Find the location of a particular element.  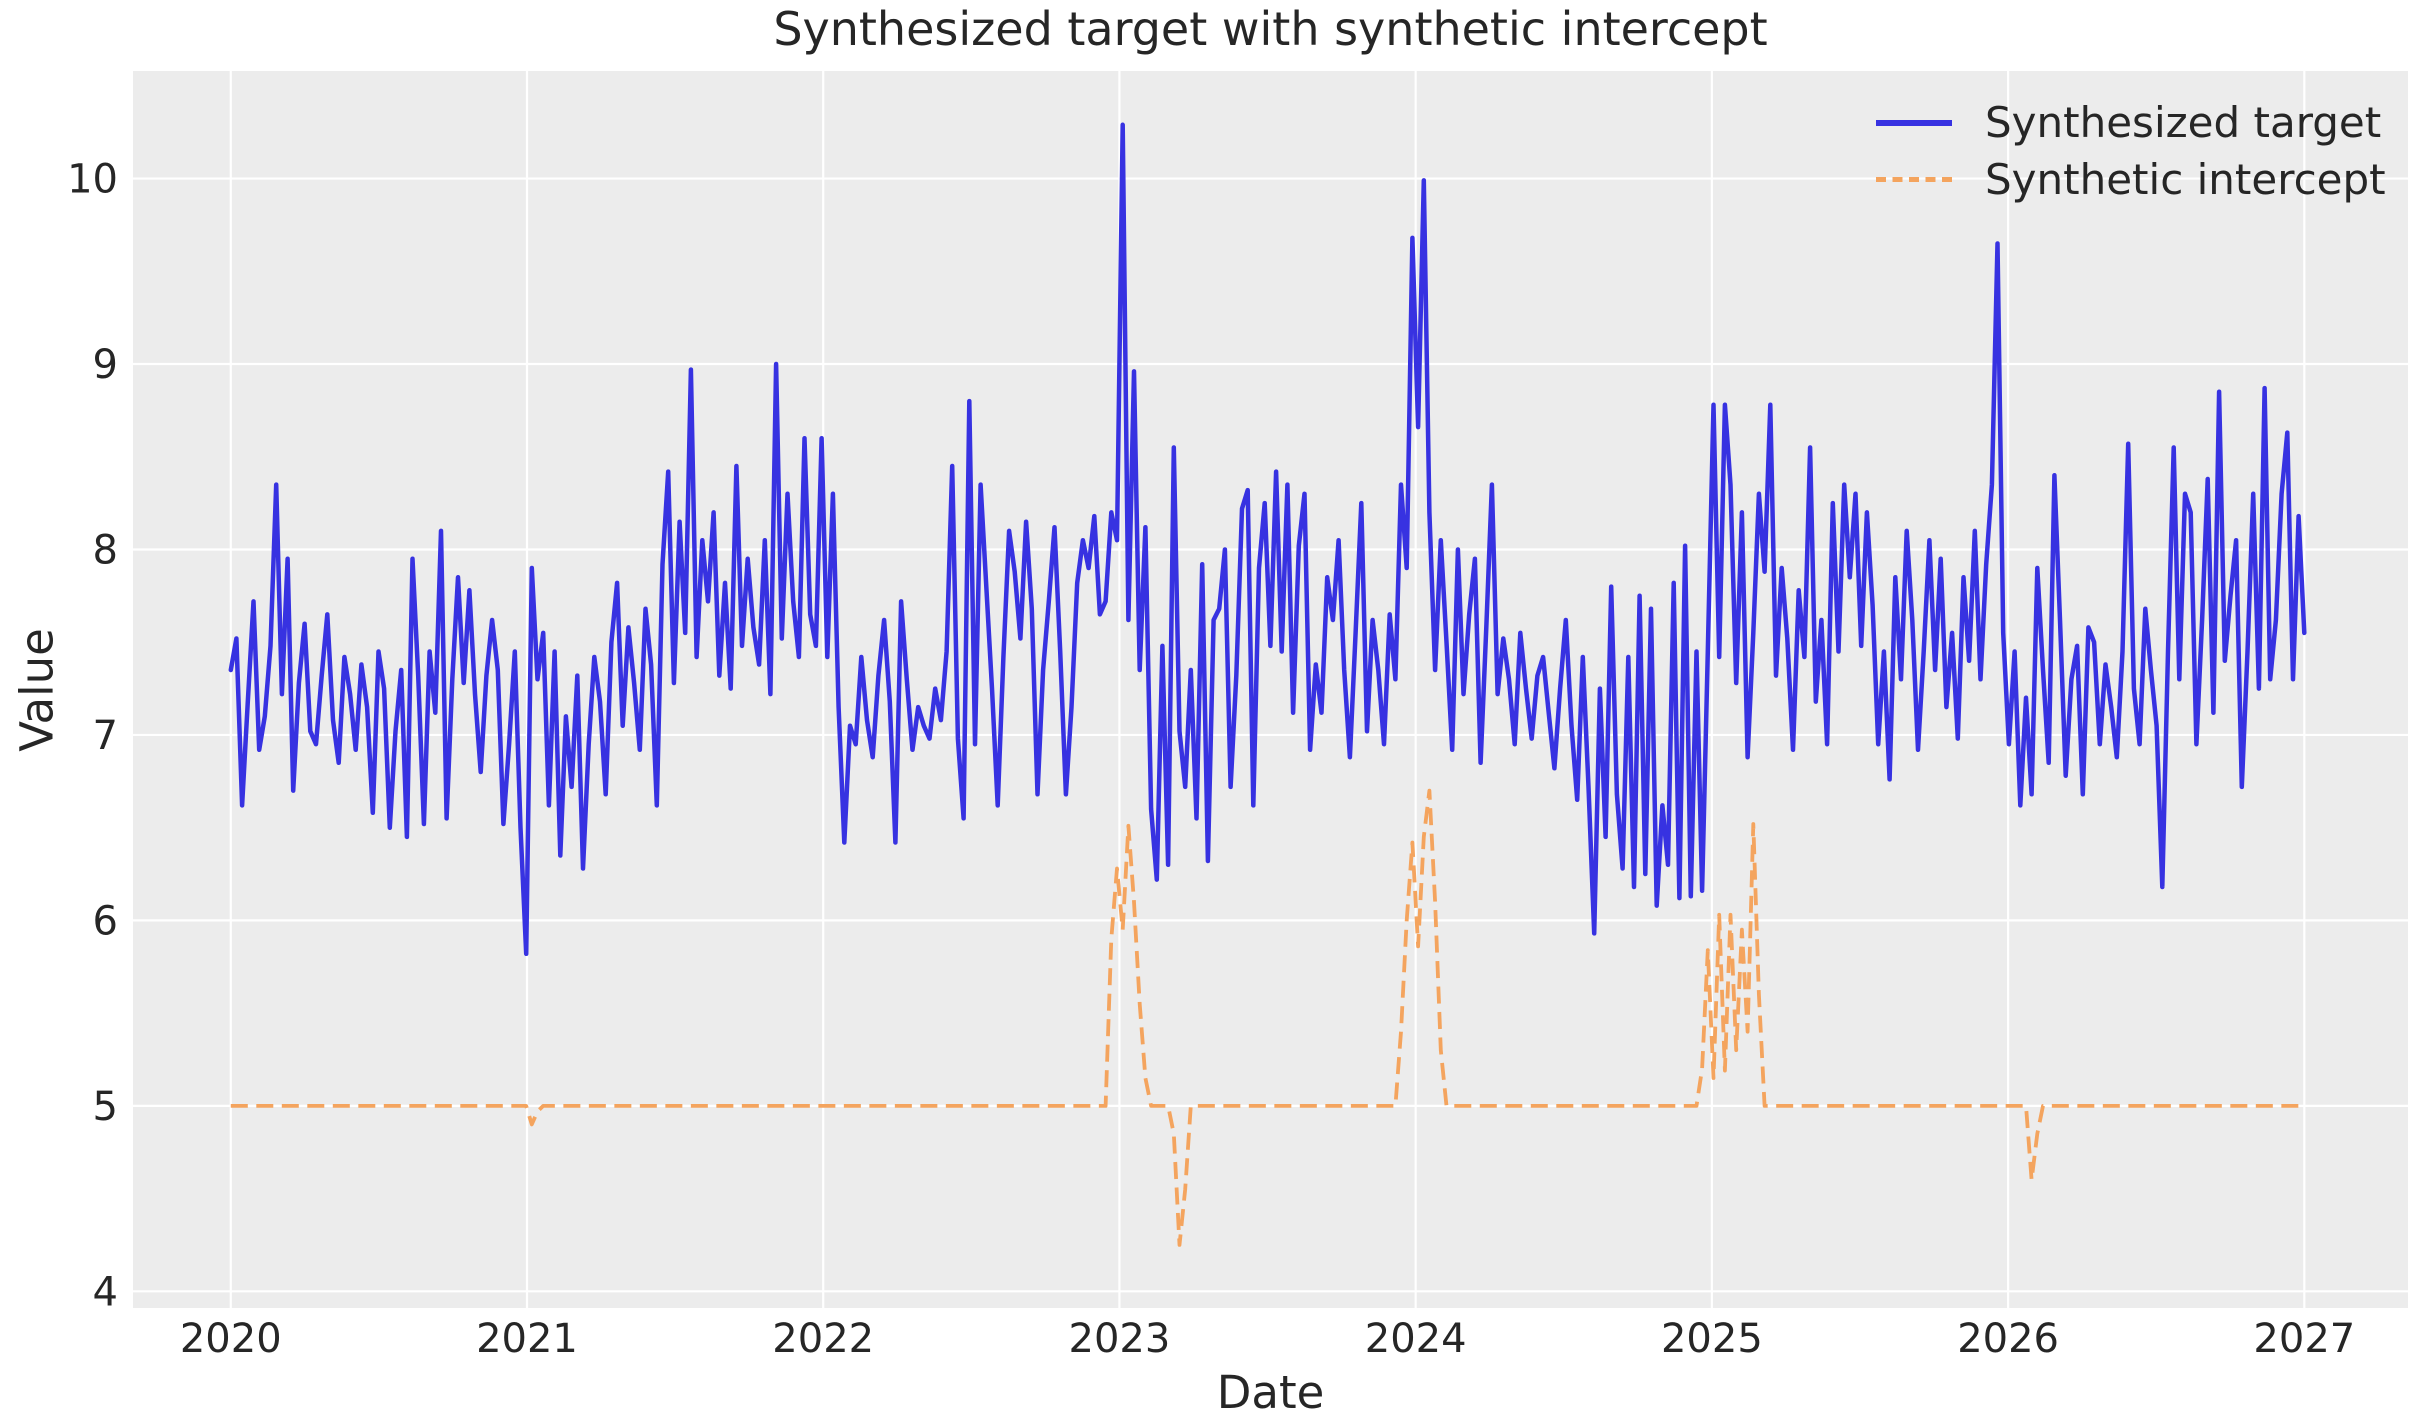

x-tick-label: 2027 is located at coordinates (2304, 1339).